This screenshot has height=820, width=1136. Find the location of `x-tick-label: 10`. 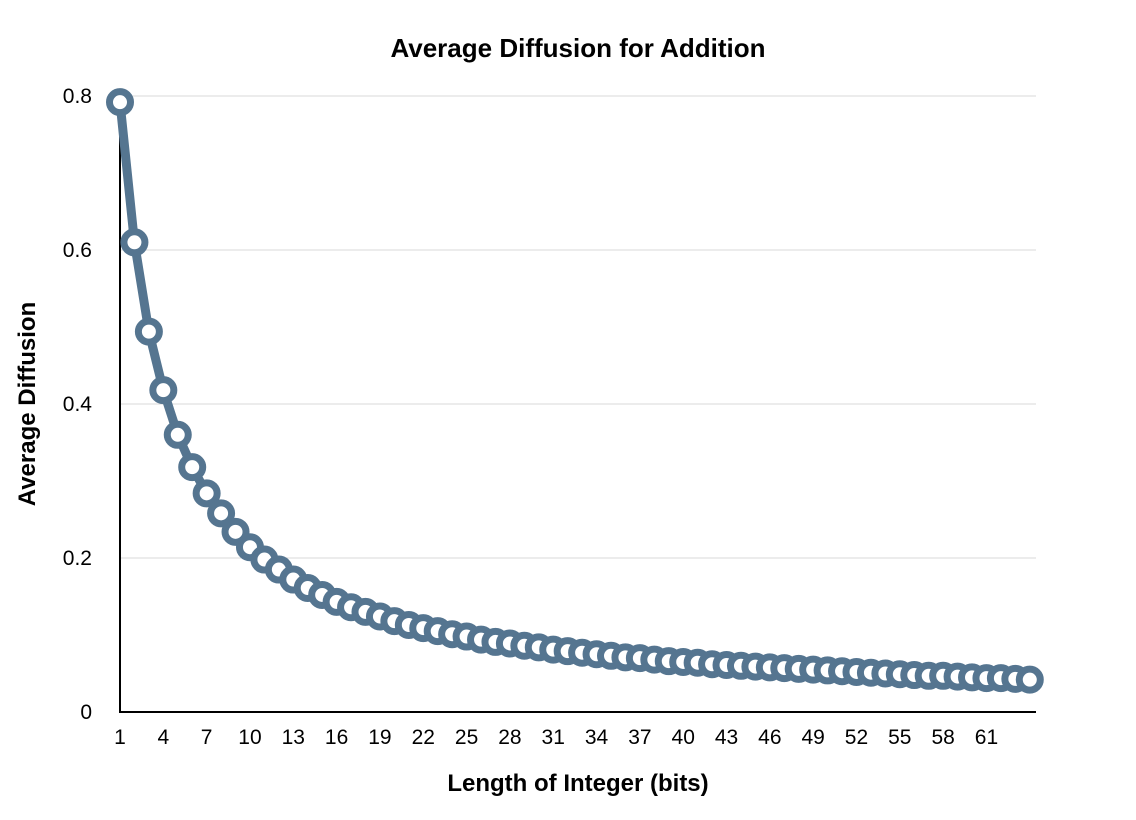

x-tick-label: 10 is located at coordinates (249, 737).